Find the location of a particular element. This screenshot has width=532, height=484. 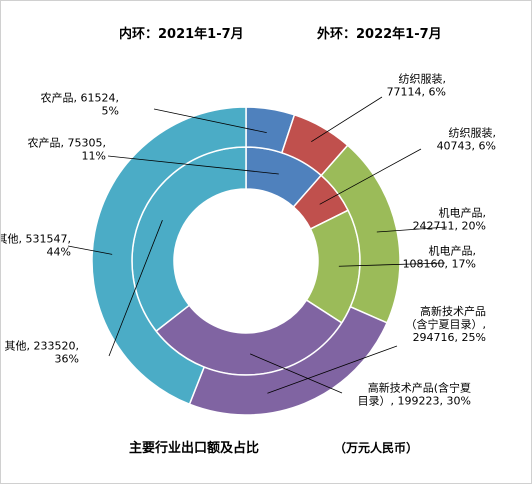

inner-slice-label-mech: 机电产品, 108160, 17% is located at coordinates (439, 257).